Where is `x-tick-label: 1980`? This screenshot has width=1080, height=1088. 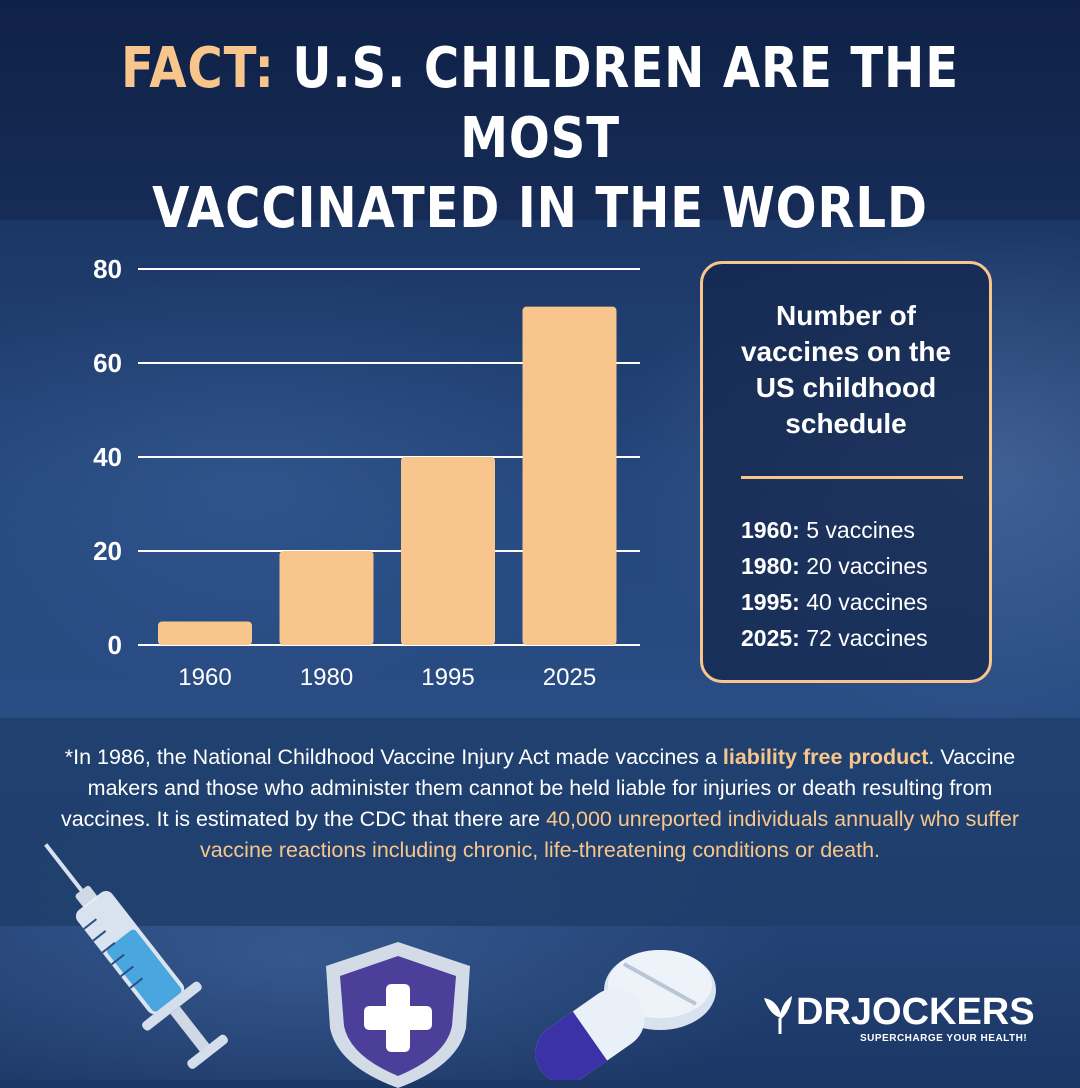
x-tick-label: 1980 is located at coordinates (326, 677).